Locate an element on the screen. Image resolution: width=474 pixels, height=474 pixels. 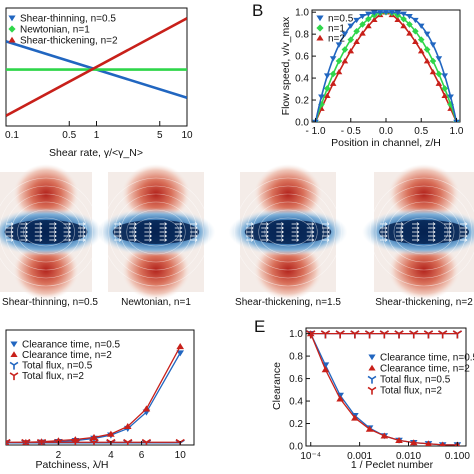
channel-core is located at coordinates (424, 232).